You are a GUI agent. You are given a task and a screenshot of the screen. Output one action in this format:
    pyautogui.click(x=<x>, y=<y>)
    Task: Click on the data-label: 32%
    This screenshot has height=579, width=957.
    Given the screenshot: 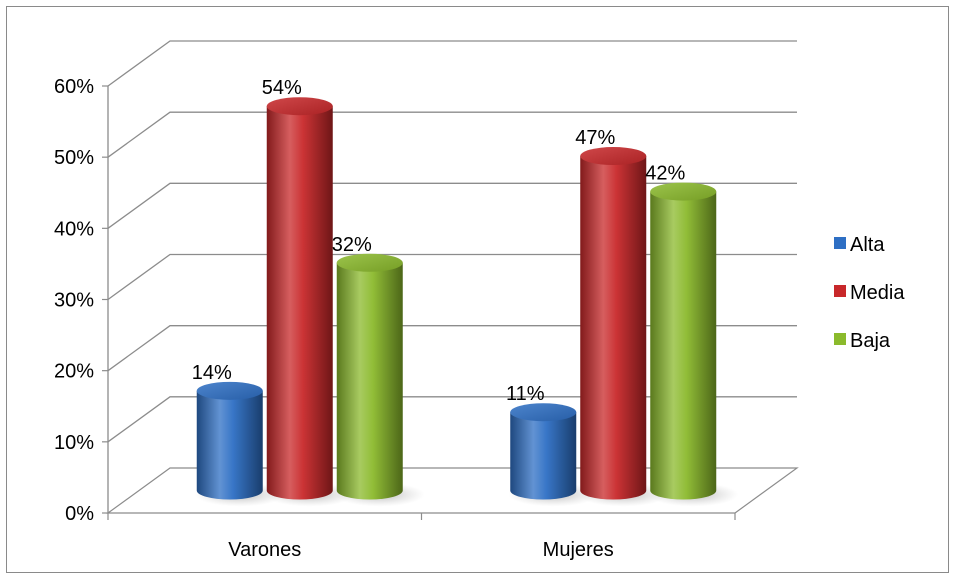 What is the action you would take?
    pyautogui.click(x=352, y=245)
    